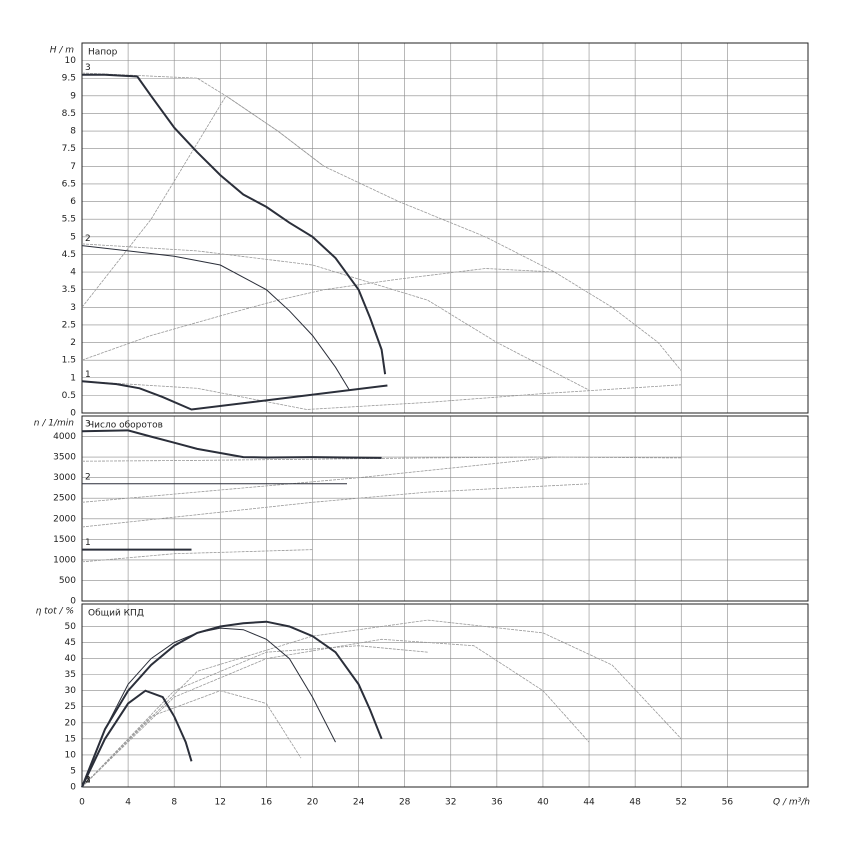  What do you see at coordinates (73, 167) in the screenshot?
I see `y-tick-label: 7` at bounding box center [73, 167].